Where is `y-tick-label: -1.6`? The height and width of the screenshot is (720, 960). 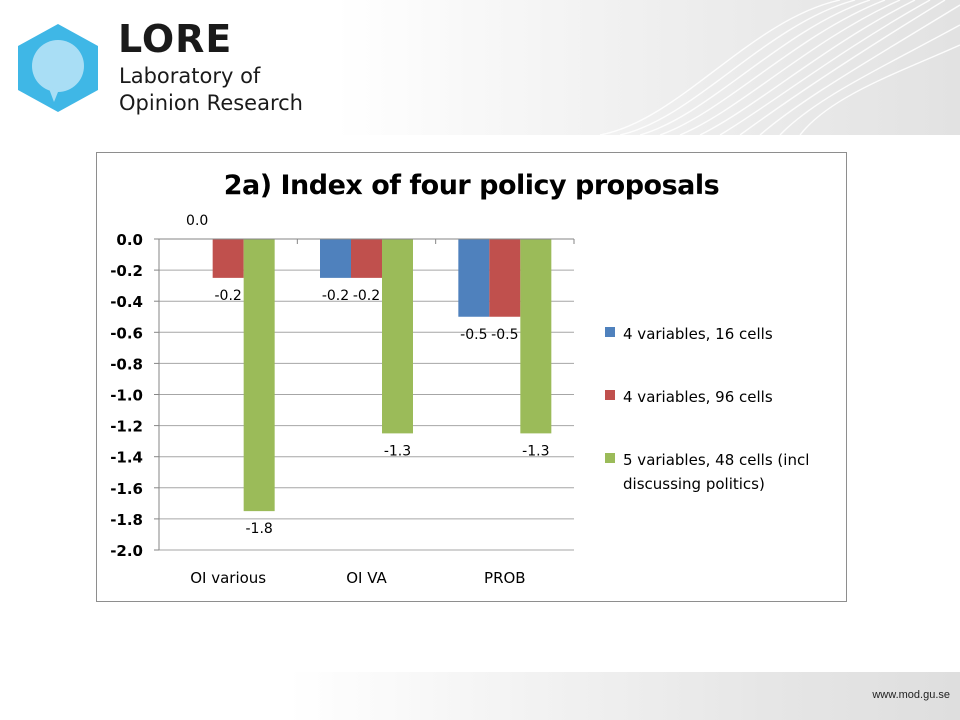 y-tick-label: -1.6 is located at coordinates (126, 489).